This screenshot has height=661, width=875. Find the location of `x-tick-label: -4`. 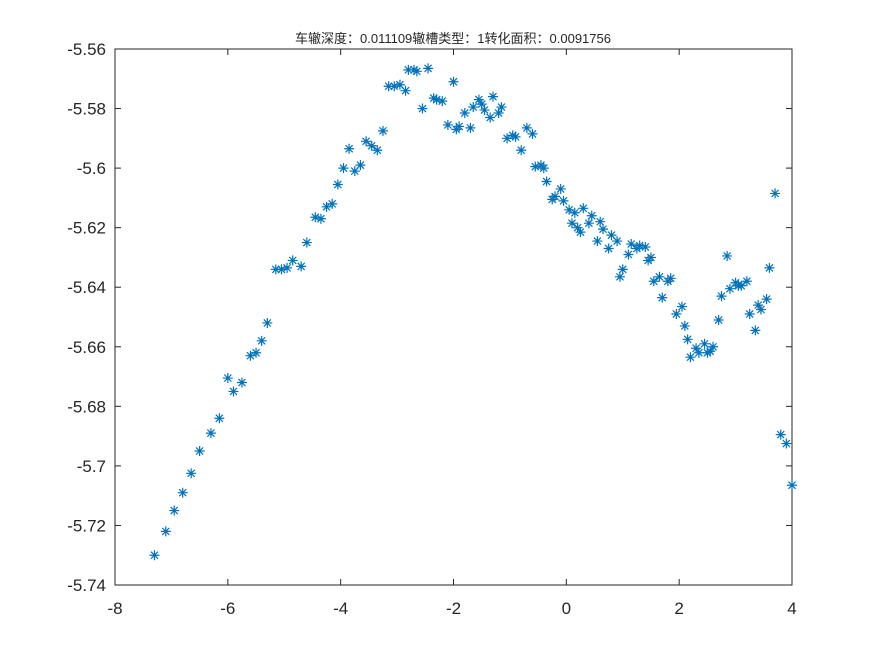

x-tick-label: -4 is located at coordinates (340, 608).